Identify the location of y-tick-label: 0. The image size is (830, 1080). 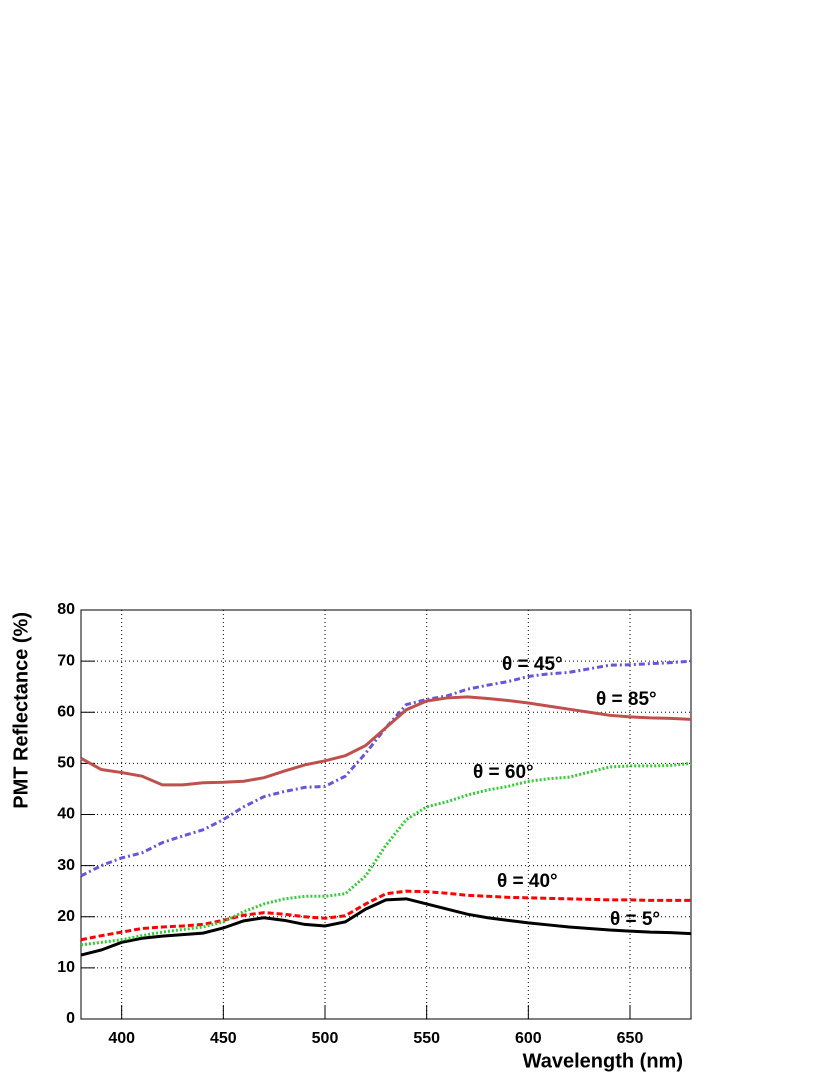
(70, 1018).